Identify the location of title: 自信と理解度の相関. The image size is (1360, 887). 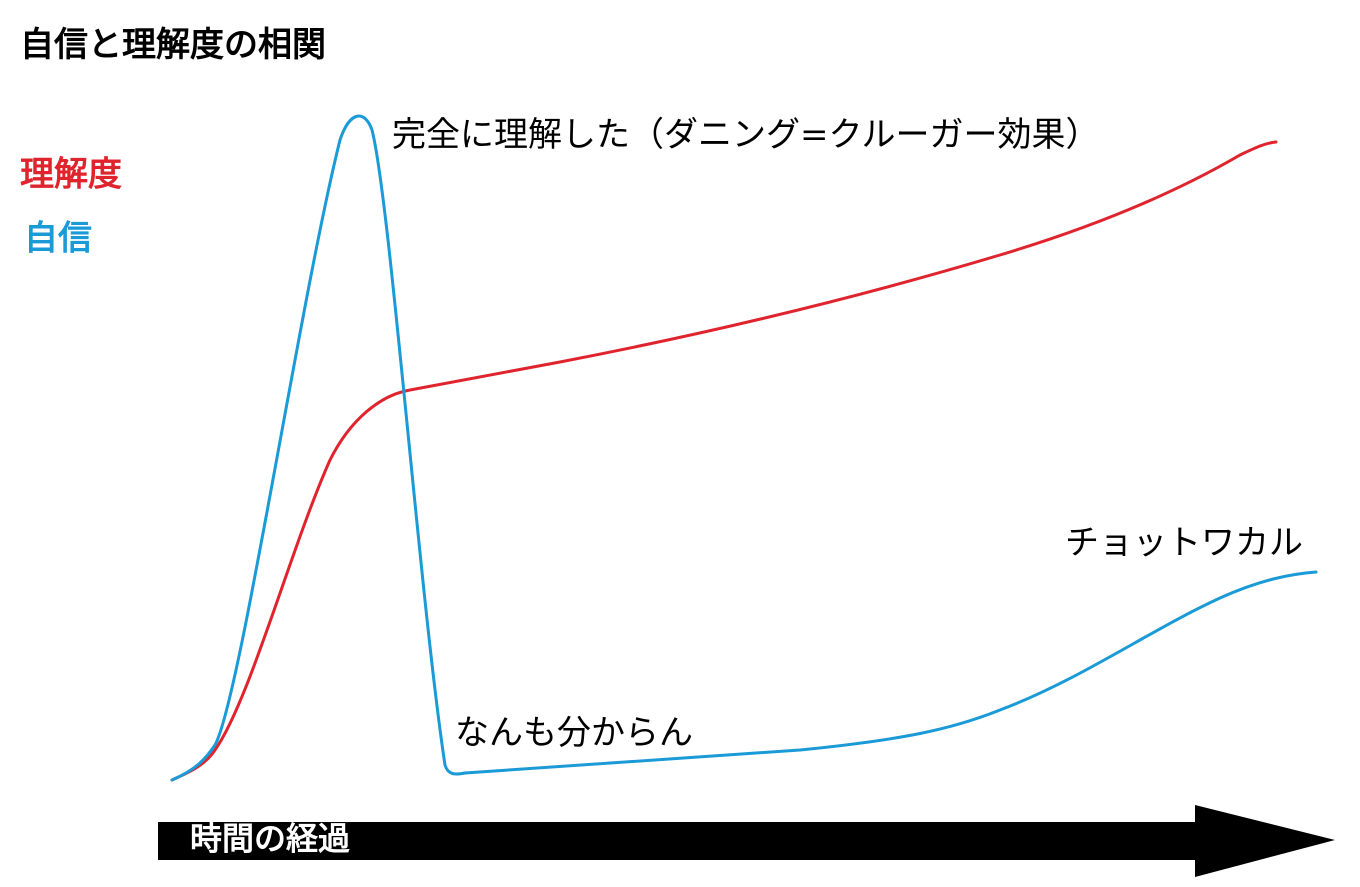
(173, 45).